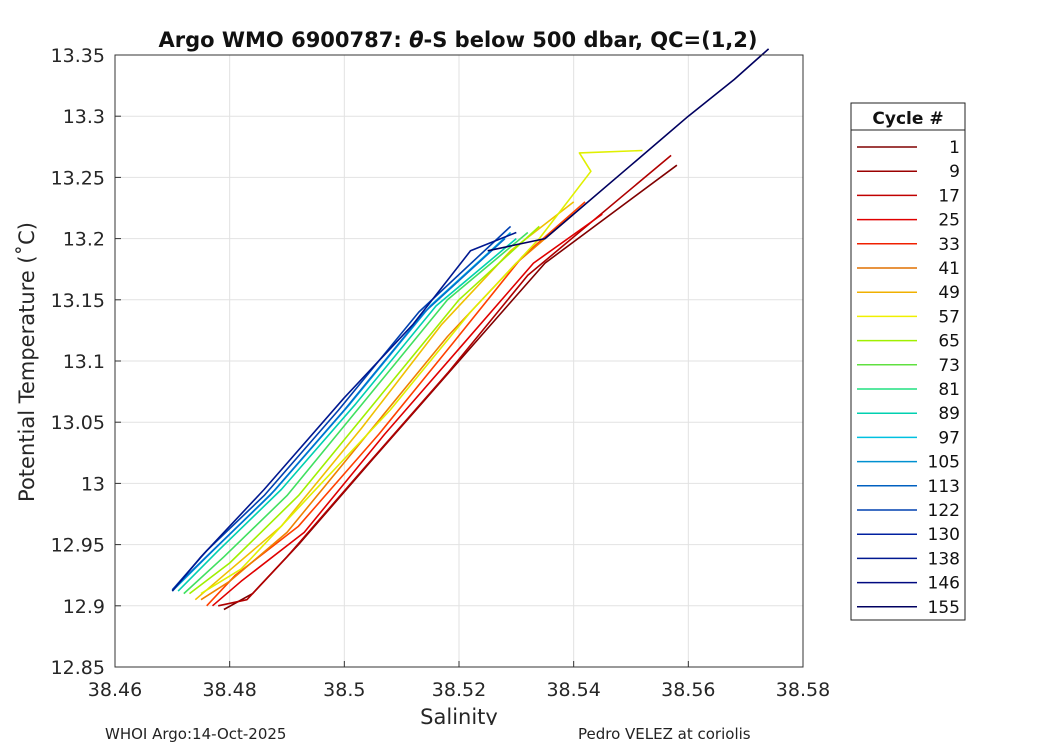 The height and width of the screenshot is (750, 1050). I want to click on legend-label: 97, so click(949, 438).